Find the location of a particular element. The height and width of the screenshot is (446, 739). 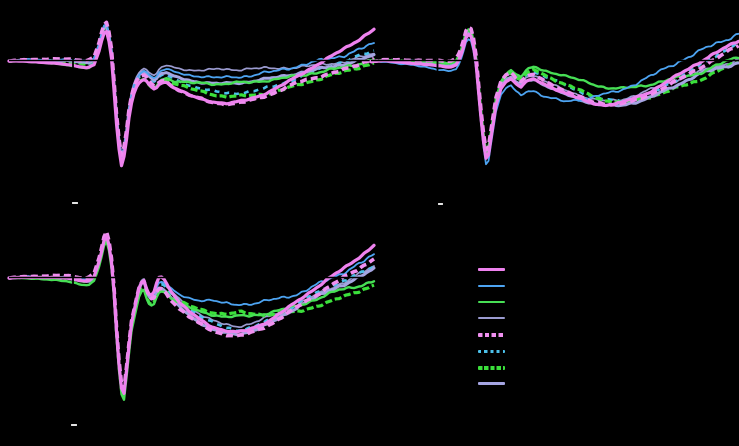

trace-top-right-lavender-thick-solid is located at coordinates (554, 95).